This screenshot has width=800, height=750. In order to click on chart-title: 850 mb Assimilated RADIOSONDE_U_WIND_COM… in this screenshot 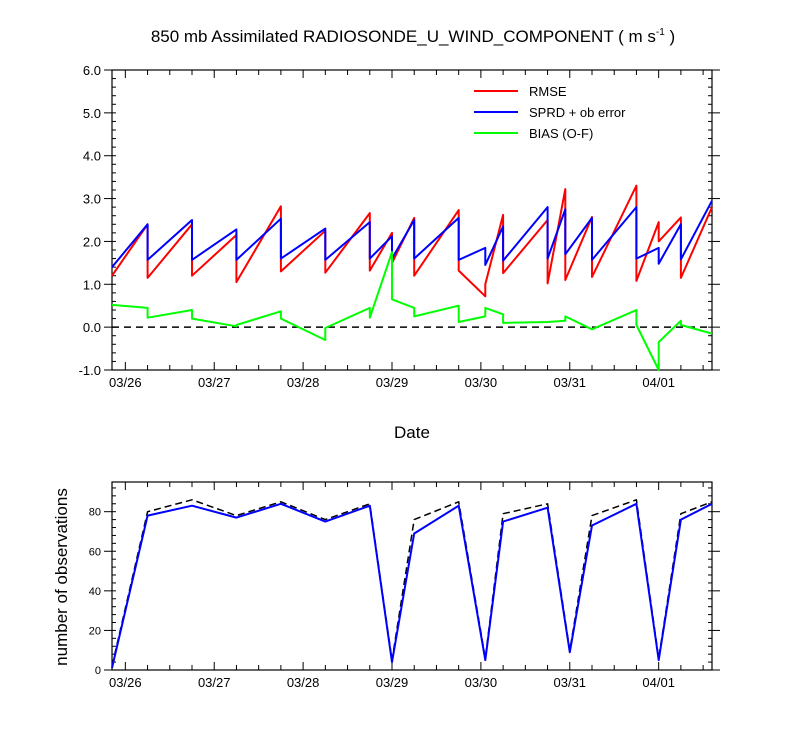, I will do `click(413, 36)`.